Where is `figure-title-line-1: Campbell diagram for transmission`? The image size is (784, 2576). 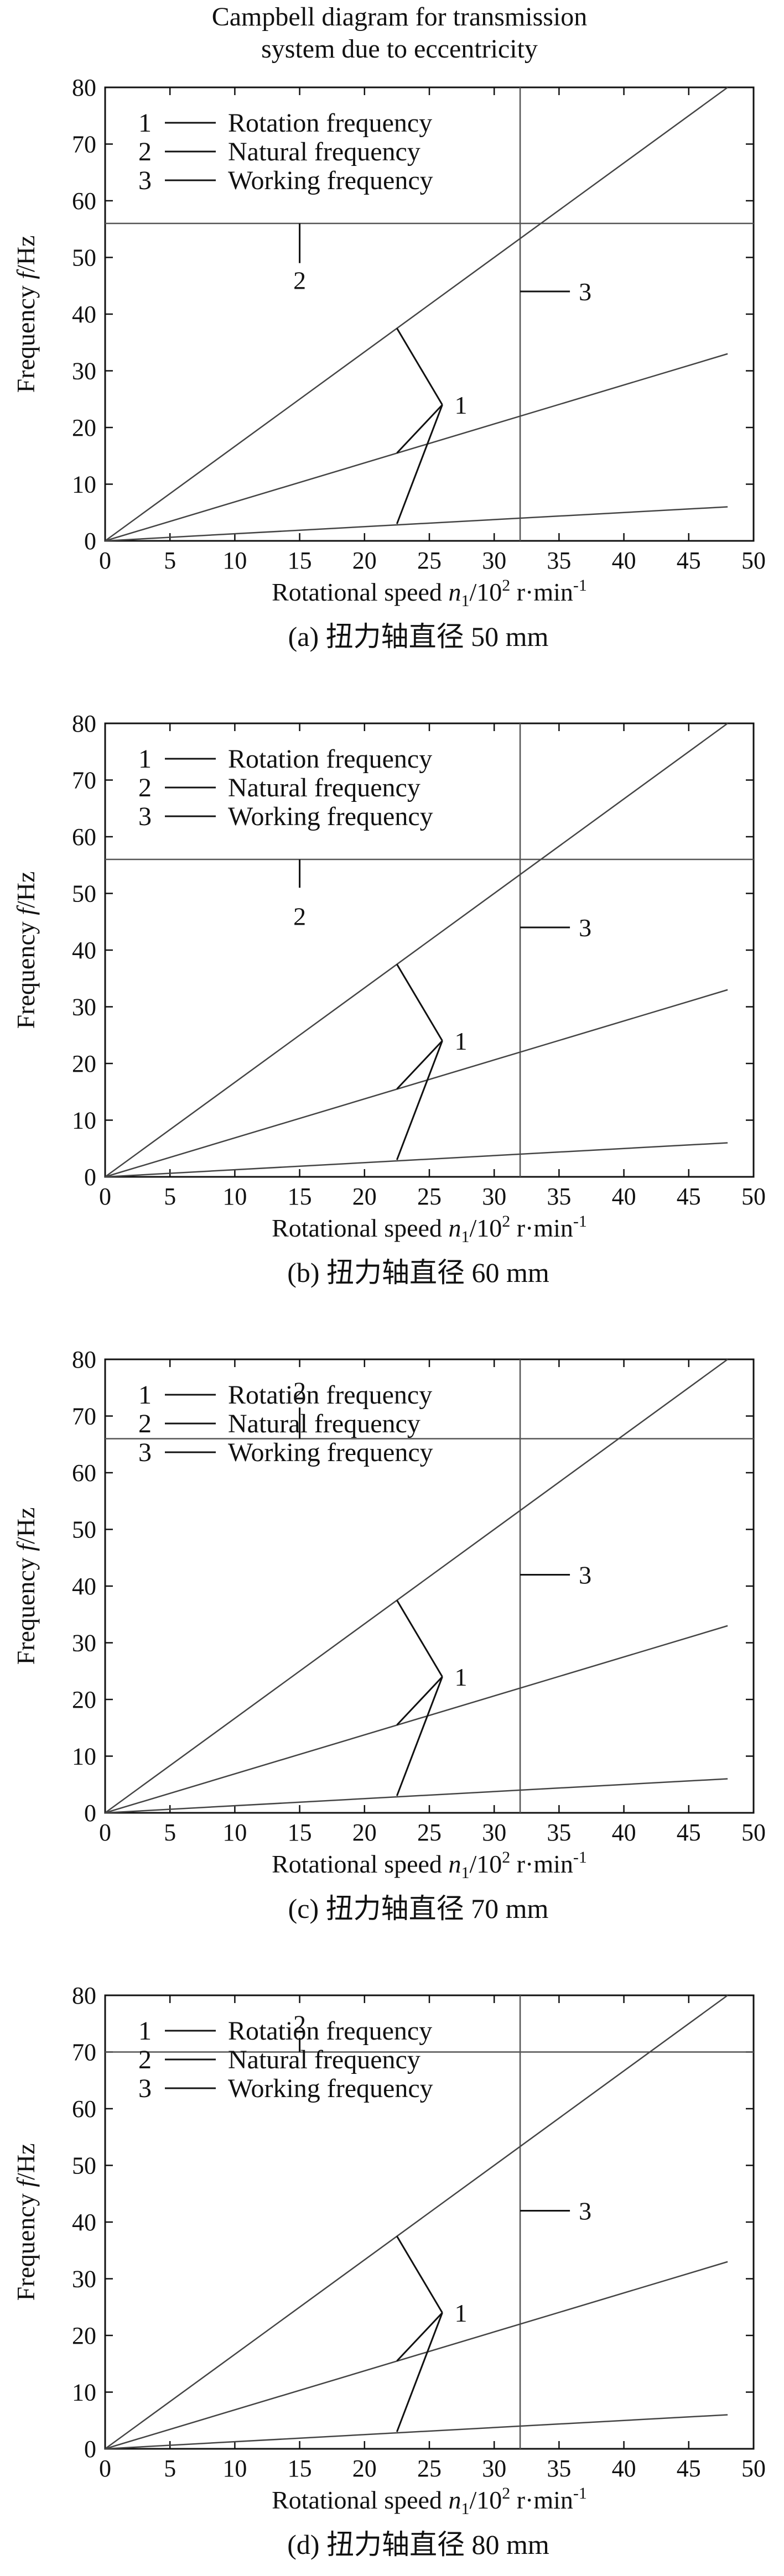 figure-title-line-1: Campbell diagram for transmission is located at coordinates (400, 17).